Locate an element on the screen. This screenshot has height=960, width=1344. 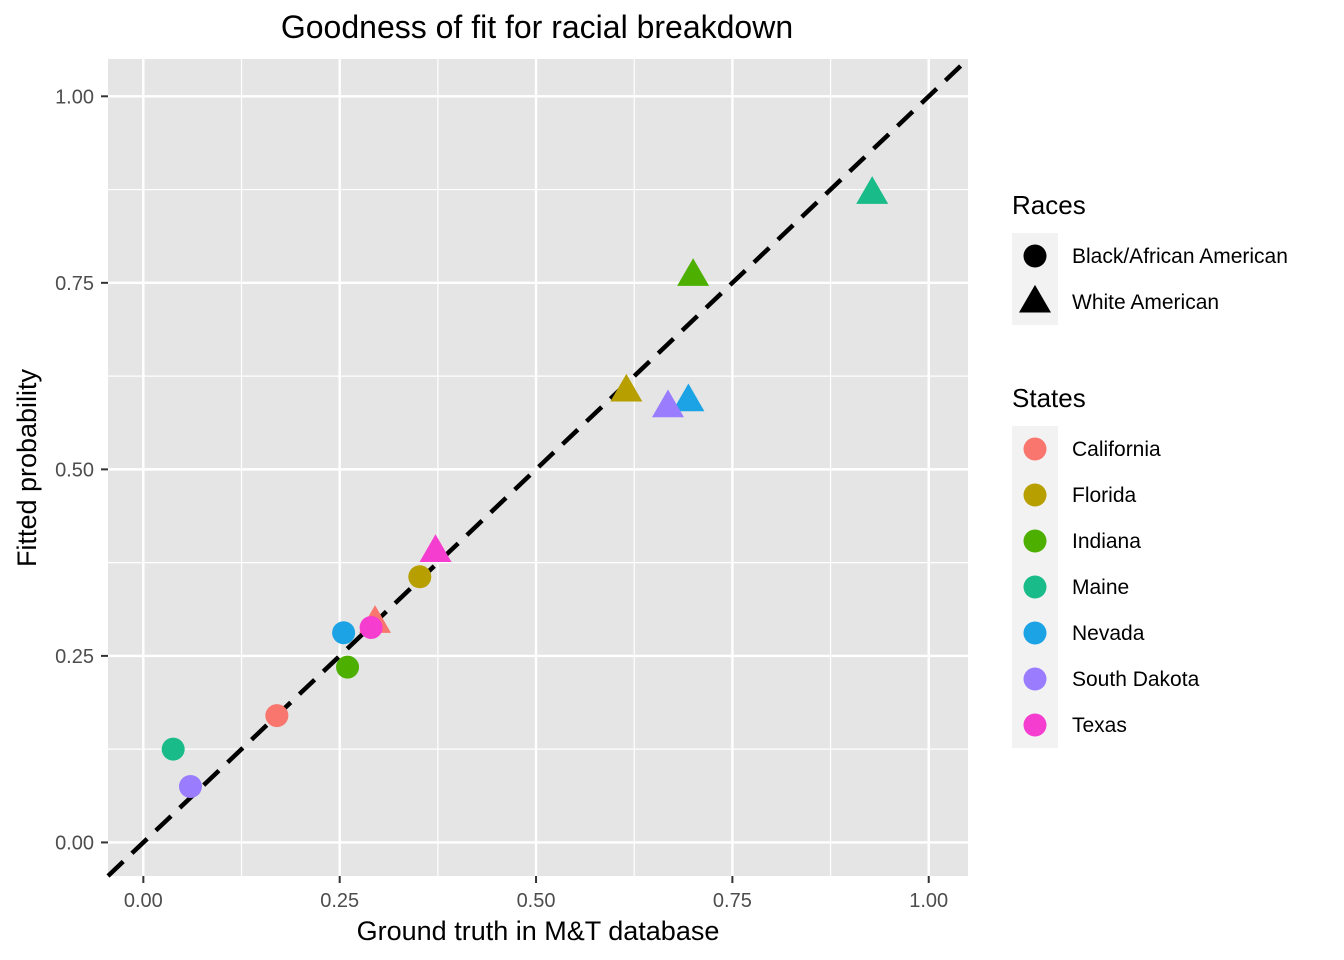
x-axis-ticks: 0.00 0.25 0.50 0.75 1.00 is located at coordinates (536, 894).